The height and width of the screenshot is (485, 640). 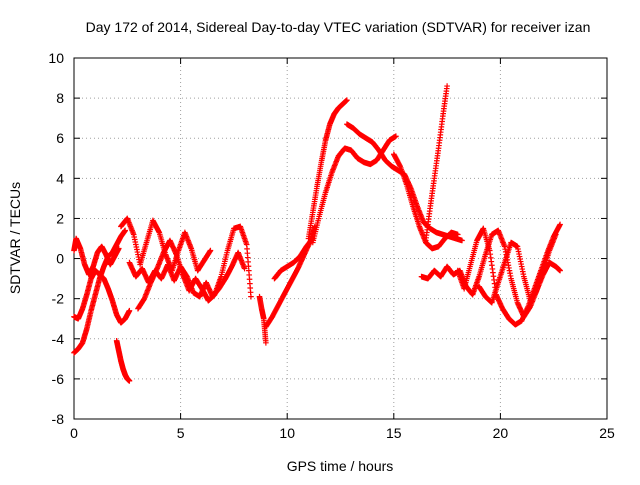 What do you see at coordinates (436, 163) in the screenshot?
I see `series-track-o` at bounding box center [436, 163].